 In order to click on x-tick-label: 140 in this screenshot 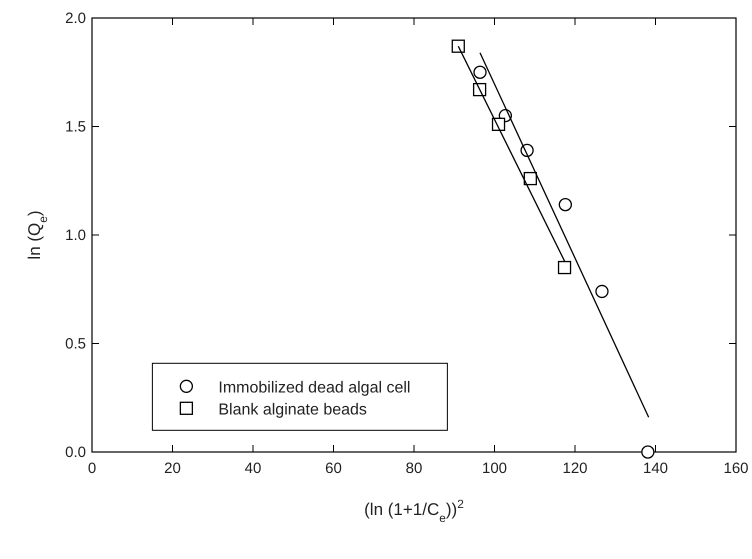, I will do `click(655, 468)`.